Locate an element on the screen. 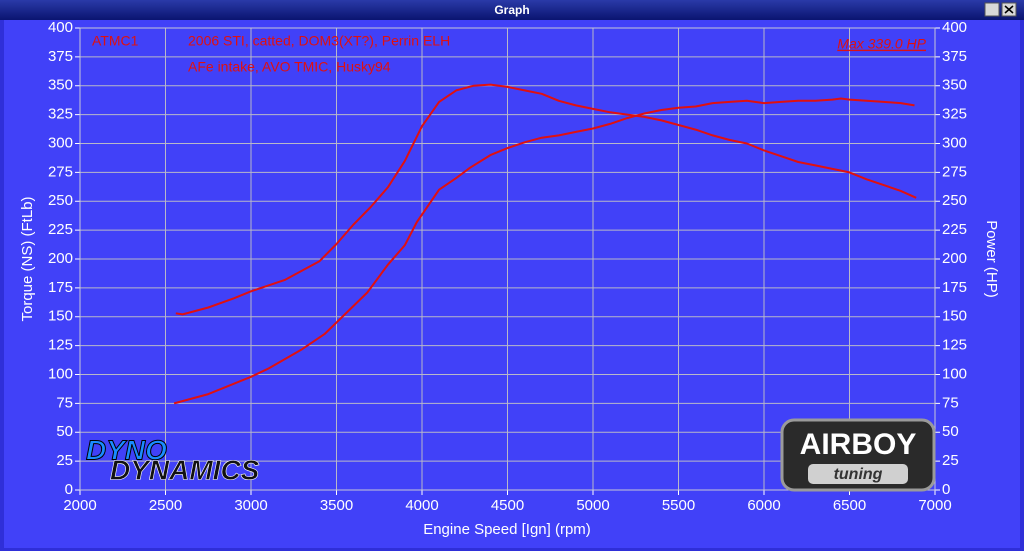 The height and width of the screenshot is (556, 1024). y-axis-title: Torque (NS) (FtLb) is located at coordinates (27, 258).